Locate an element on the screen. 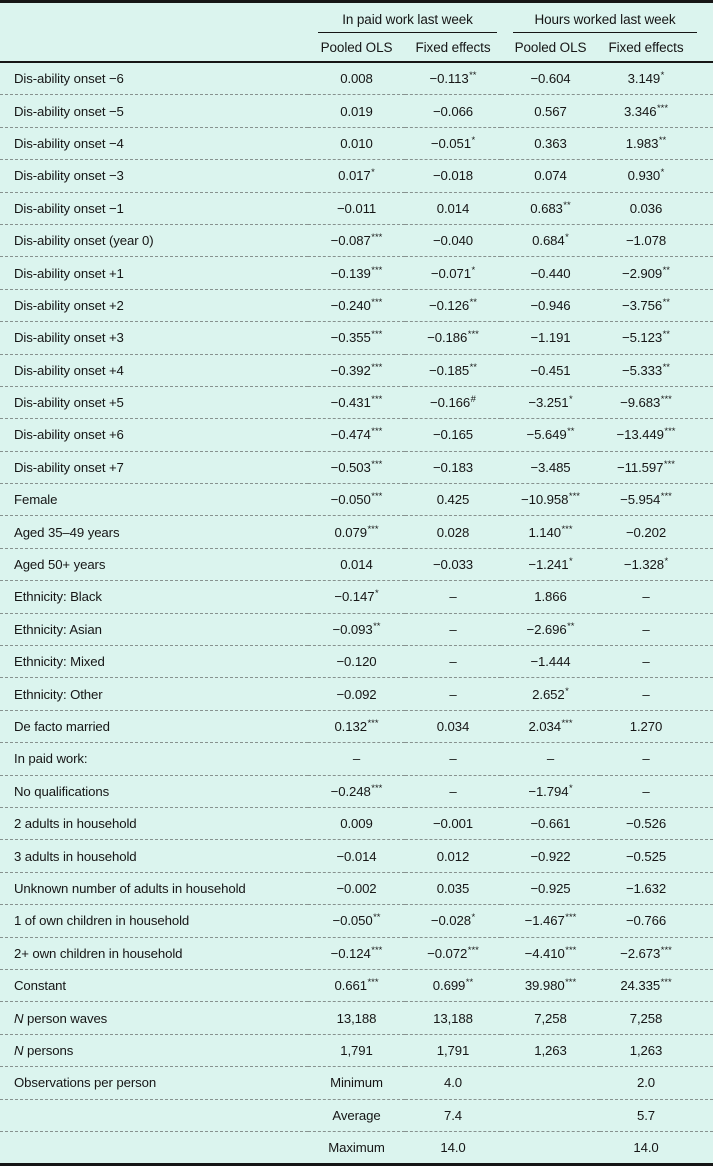 Image resolution: width=713 pixels, height=1166 pixels. value-cell: −0.011 is located at coordinates (356, 208).